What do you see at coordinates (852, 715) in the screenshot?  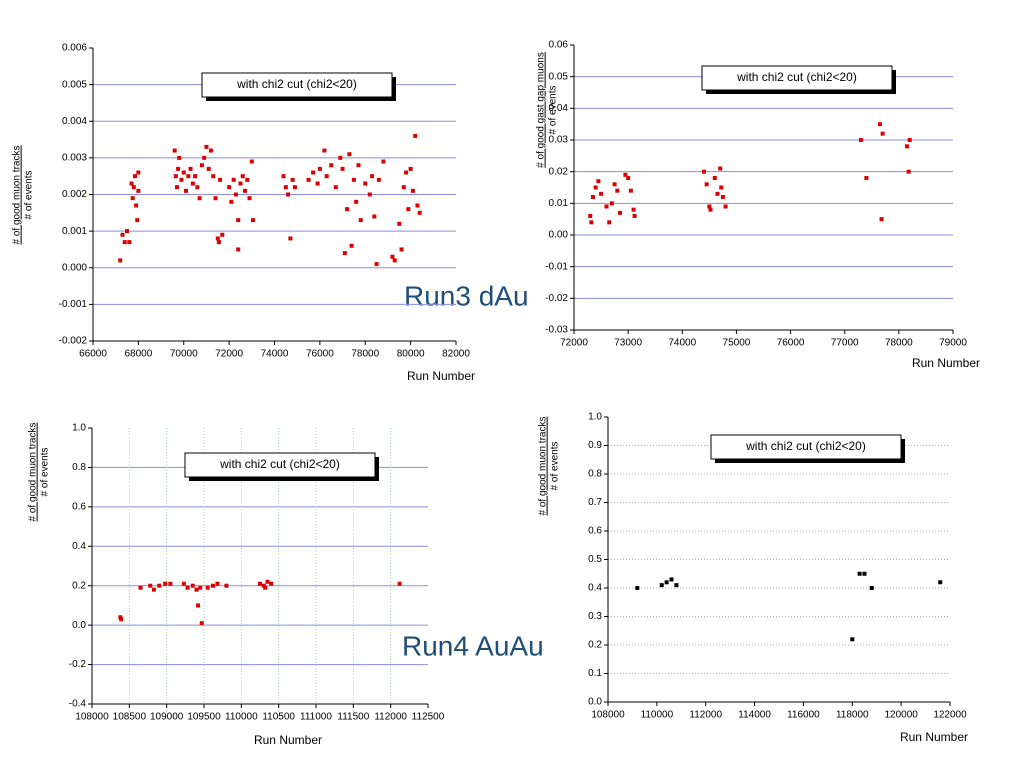 I see `x-tick-label: 118000` at bounding box center [852, 715].